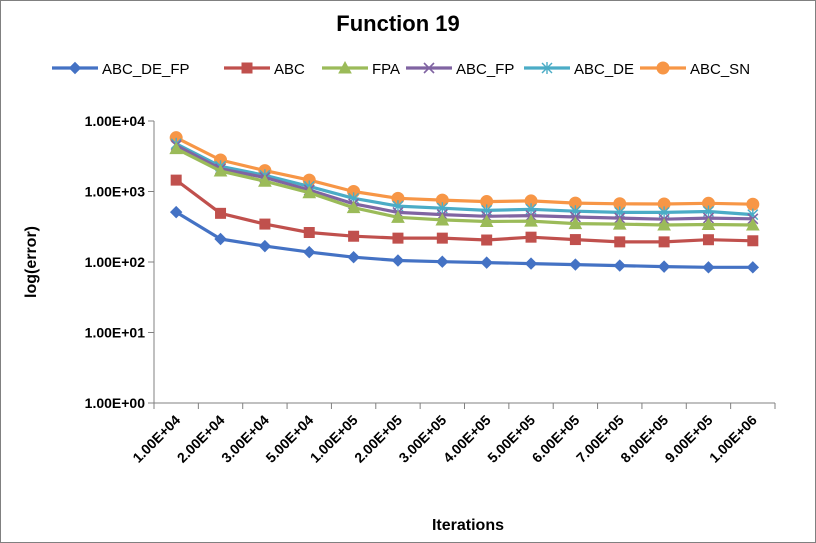  I want to click on series-line-abc-de, so click(464, 179).